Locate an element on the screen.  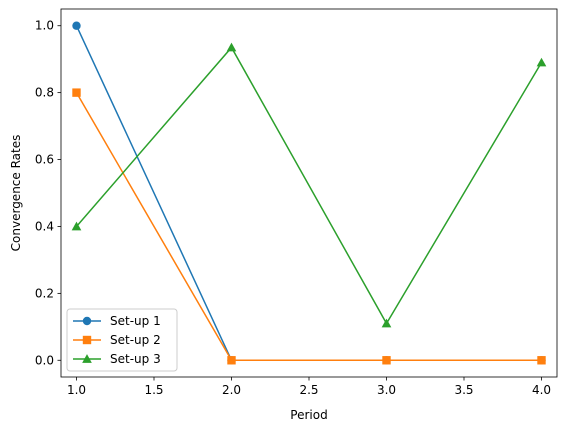
x-tick-label: 1.5 is located at coordinates (153, 390).